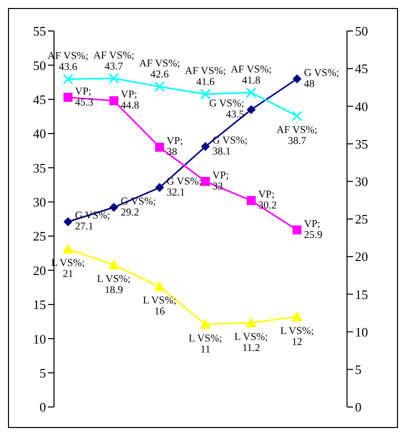  I want to click on data-label: G VS%; 48, so click(322, 79).